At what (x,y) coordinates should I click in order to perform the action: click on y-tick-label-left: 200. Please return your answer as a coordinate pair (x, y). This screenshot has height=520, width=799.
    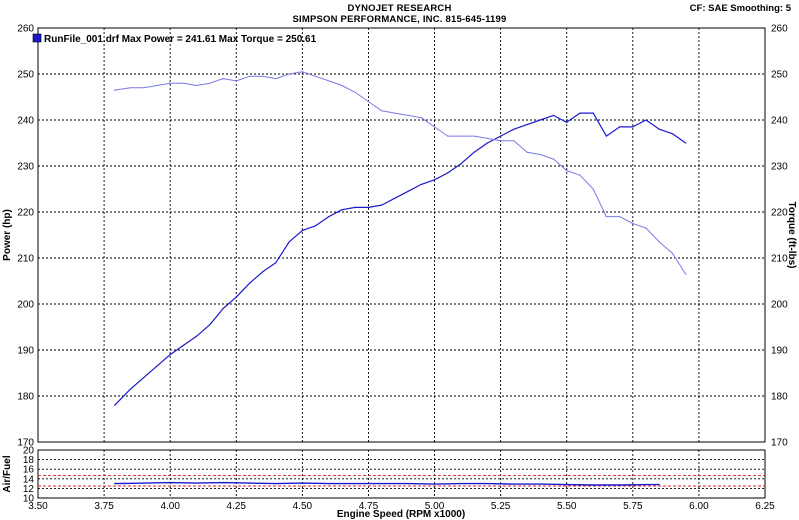
    Looking at the image, I should click on (25, 305).